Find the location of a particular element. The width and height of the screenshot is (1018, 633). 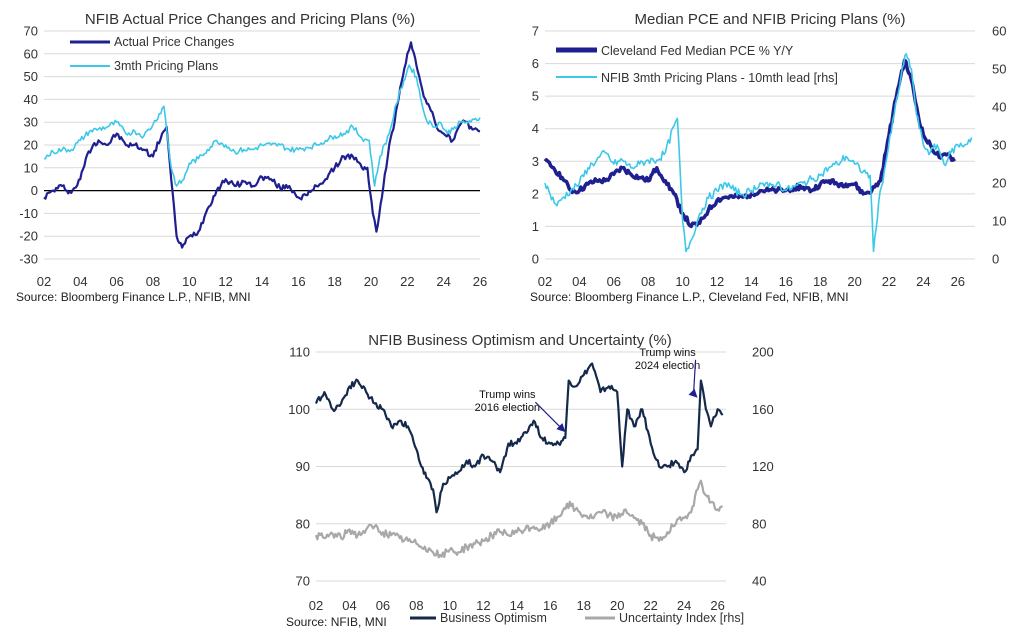

y2-tick-label: 200 is located at coordinates (763, 352).